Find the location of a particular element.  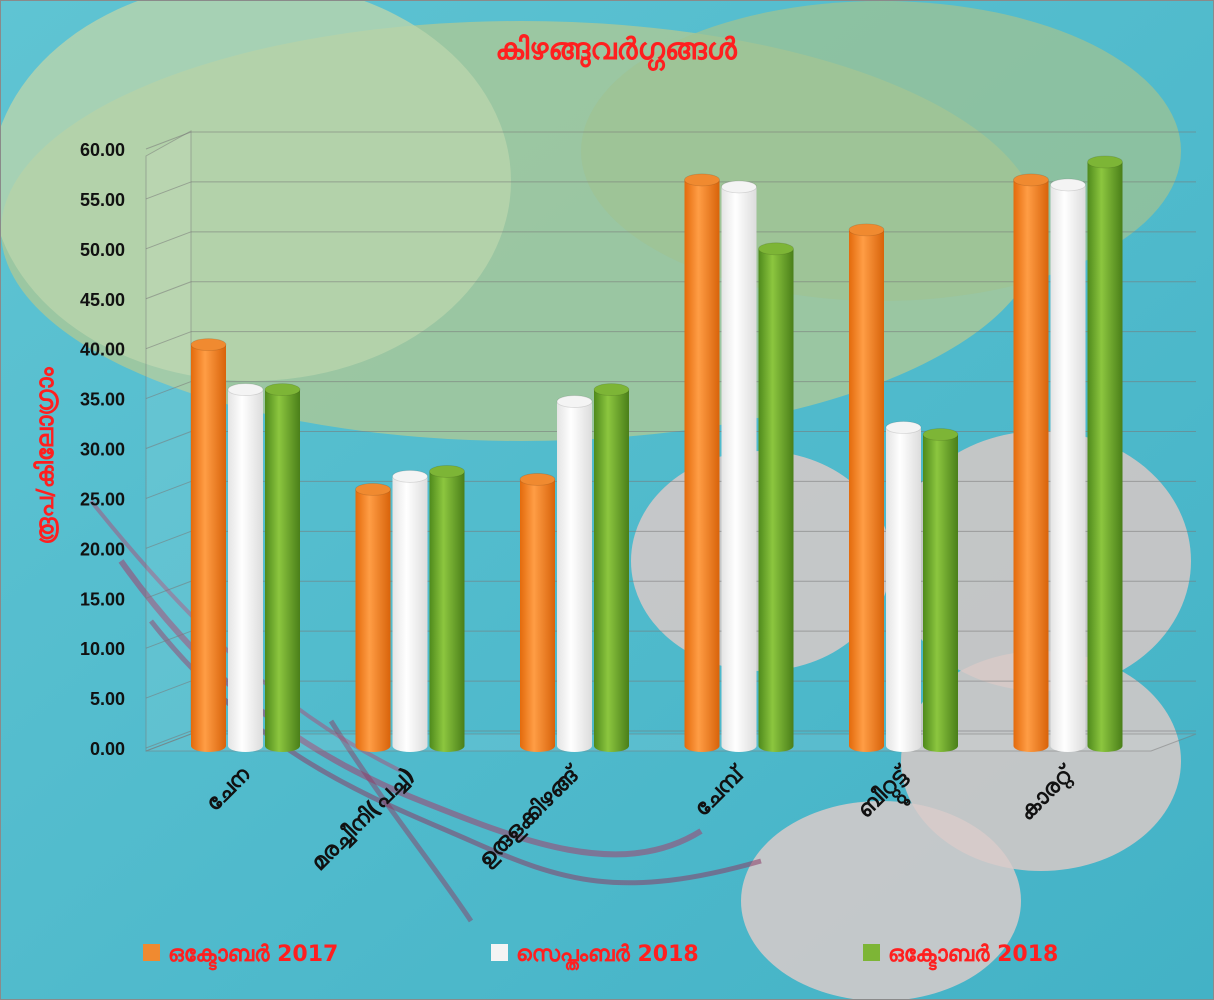

y-tick-label: 50.00 is located at coordinates (102, 250).